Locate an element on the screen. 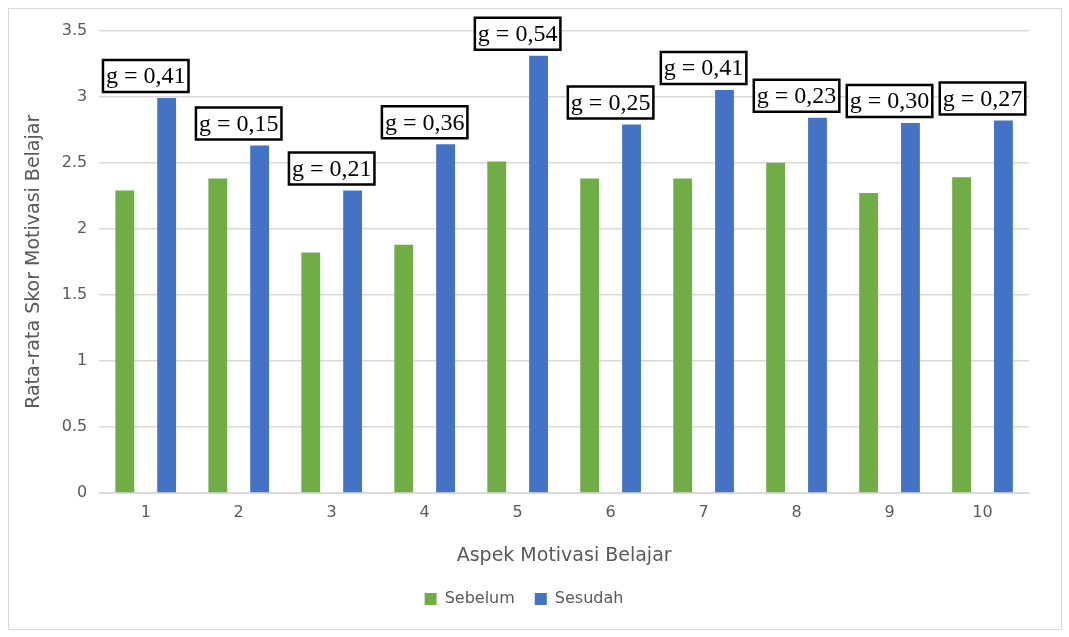 This screenshot has height=637, width=1069. y-tick-label: 1.5 is located at coordinates (74, 293).